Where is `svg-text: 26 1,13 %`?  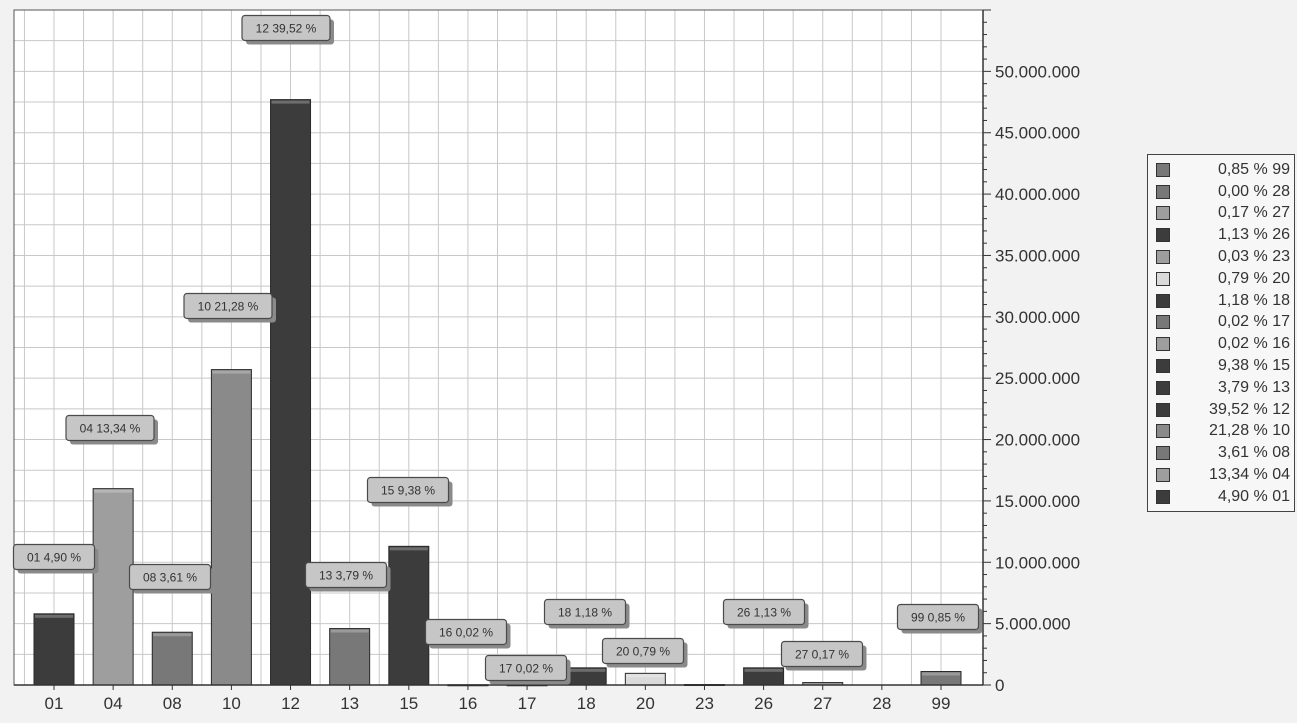
svg-text: 26 1,13 % is located at coordinates (764, 613).